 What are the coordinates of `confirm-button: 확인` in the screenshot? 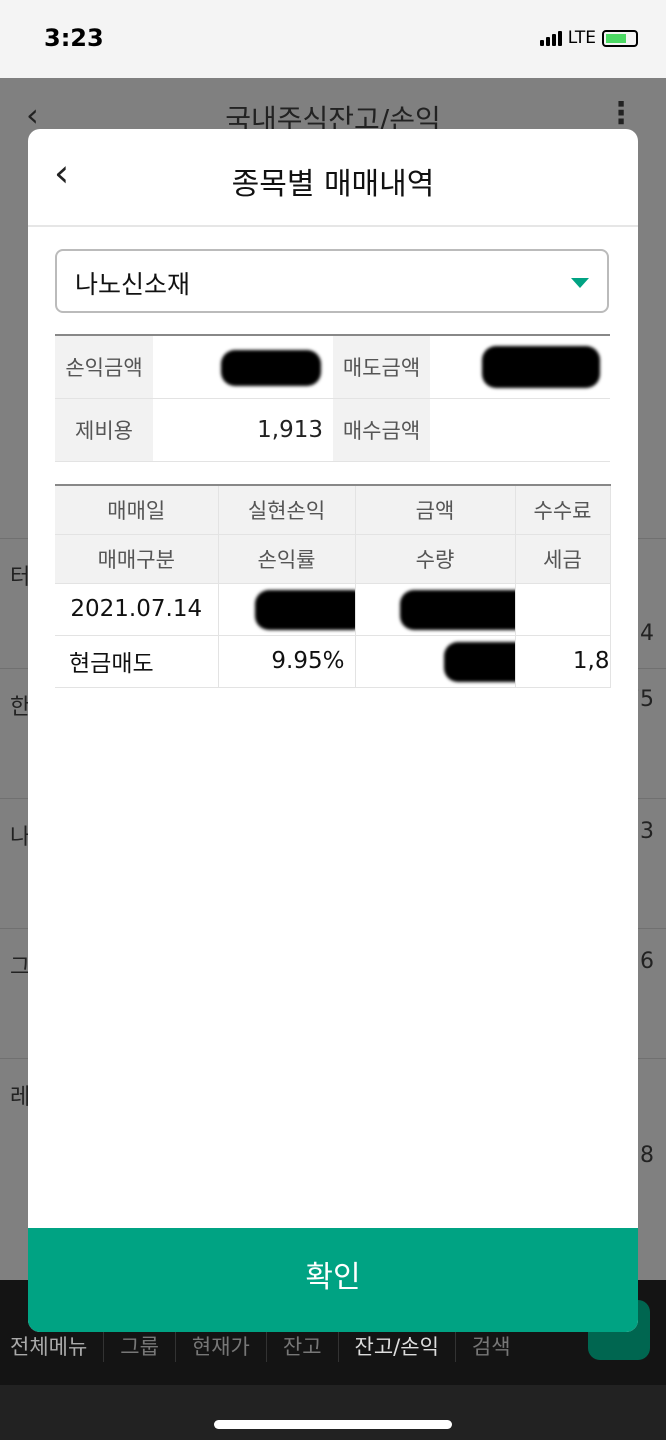 It's located at (333, 1280).